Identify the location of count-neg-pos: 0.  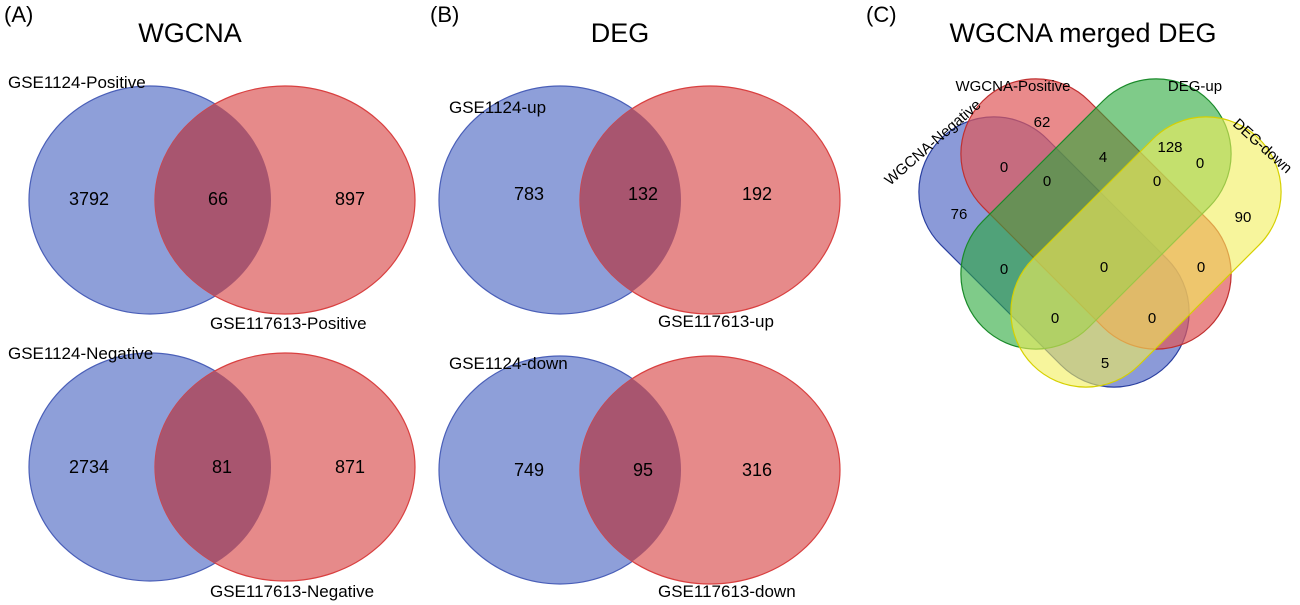
(1004, 167).